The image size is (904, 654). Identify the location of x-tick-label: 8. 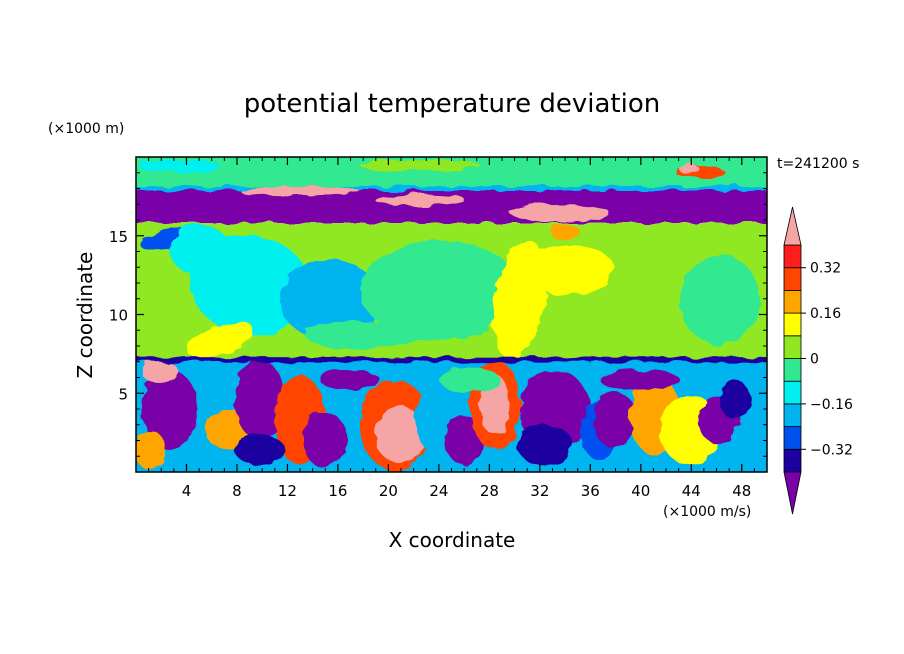
(237, 491).